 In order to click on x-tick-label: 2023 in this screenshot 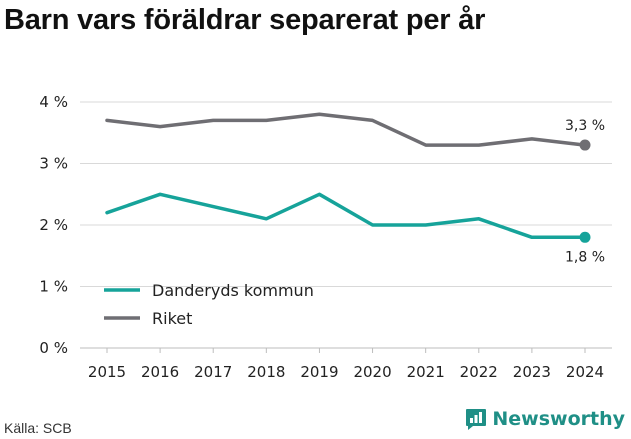, I will do `click(532, 372)`.